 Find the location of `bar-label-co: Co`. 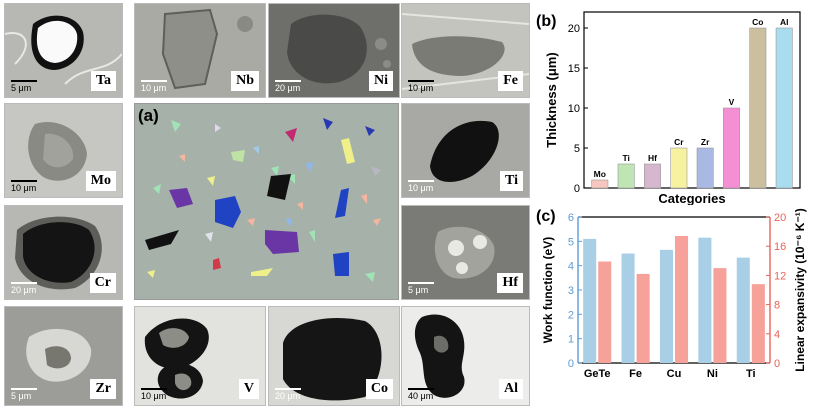

bar-label-co: Co is located at coordinates (757, 22).